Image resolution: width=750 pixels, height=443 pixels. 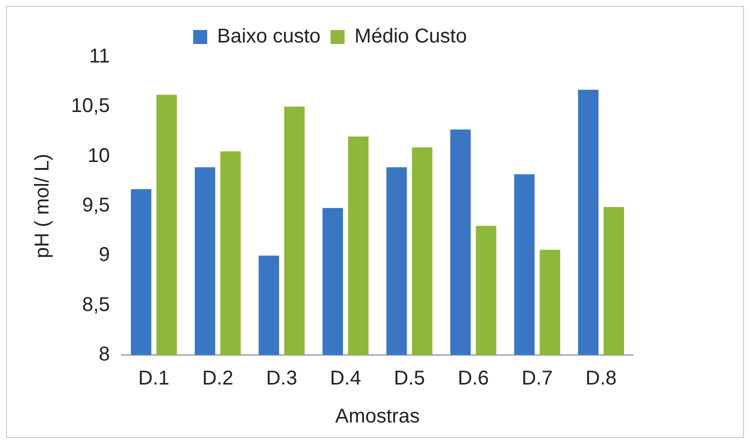 I want to click on y-tick-label: 8,5, so click(x=96, y=305).